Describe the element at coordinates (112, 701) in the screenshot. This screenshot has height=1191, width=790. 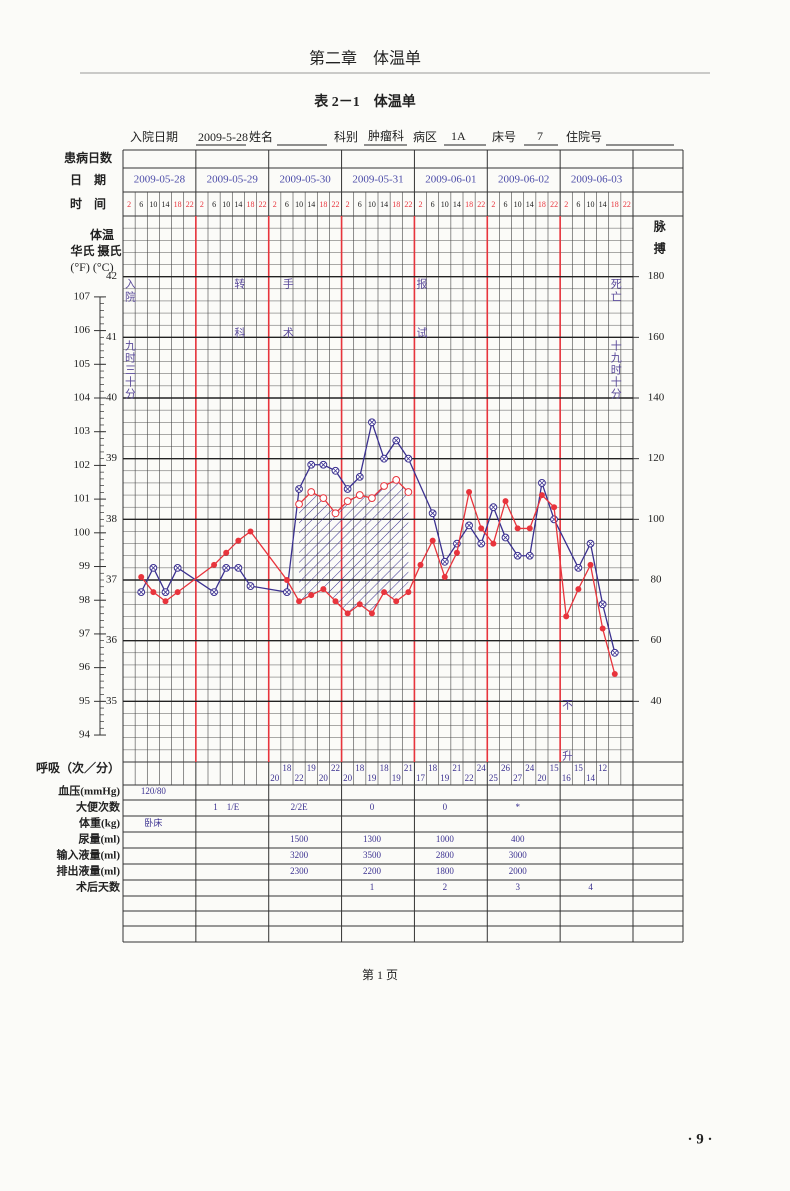
I see `y-tick-label: 35` at that location.